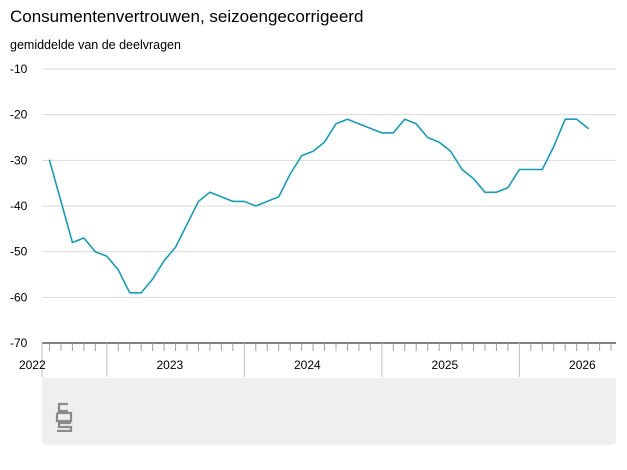 This screenshot has height=470, width=627. I want to click on y-tick-label: -40, so click(19, 206).